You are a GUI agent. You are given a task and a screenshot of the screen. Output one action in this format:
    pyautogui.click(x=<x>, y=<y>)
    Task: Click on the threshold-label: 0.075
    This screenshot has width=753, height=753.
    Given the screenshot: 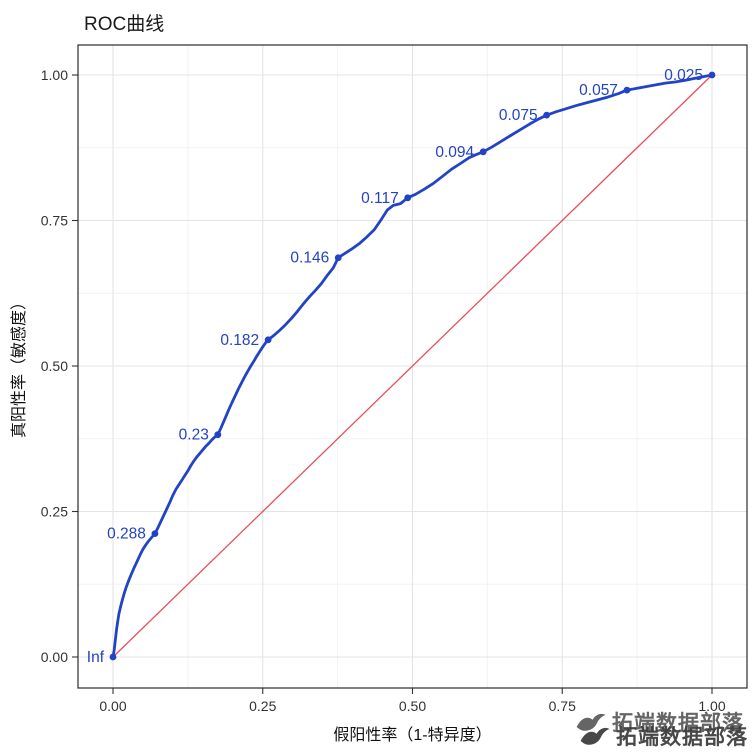 What is the action you would take?
    pyautogui.click(x=518, y=115)
    